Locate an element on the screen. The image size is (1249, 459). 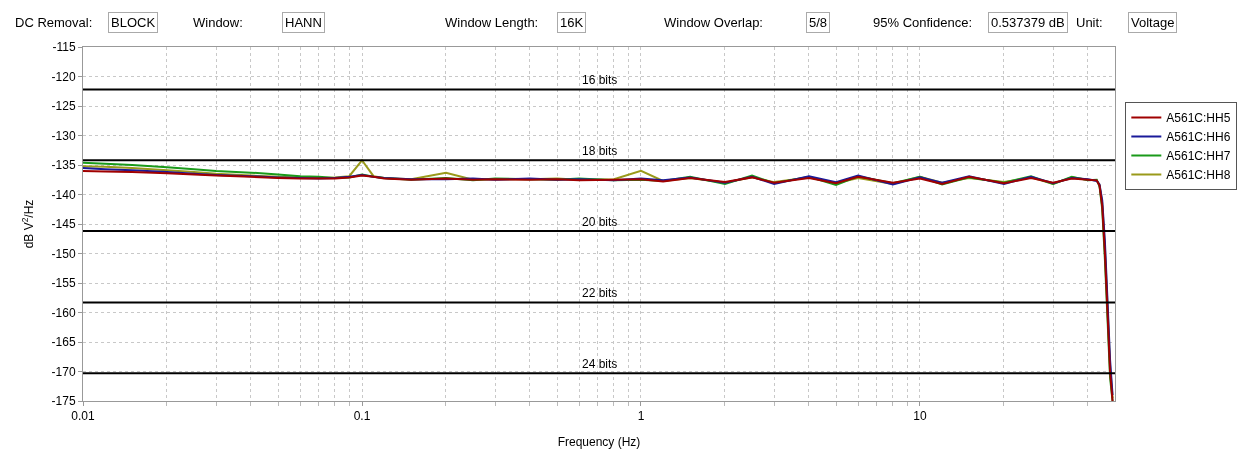
legend-label: A561C:HH6 is located at coordinates (1198, 137).